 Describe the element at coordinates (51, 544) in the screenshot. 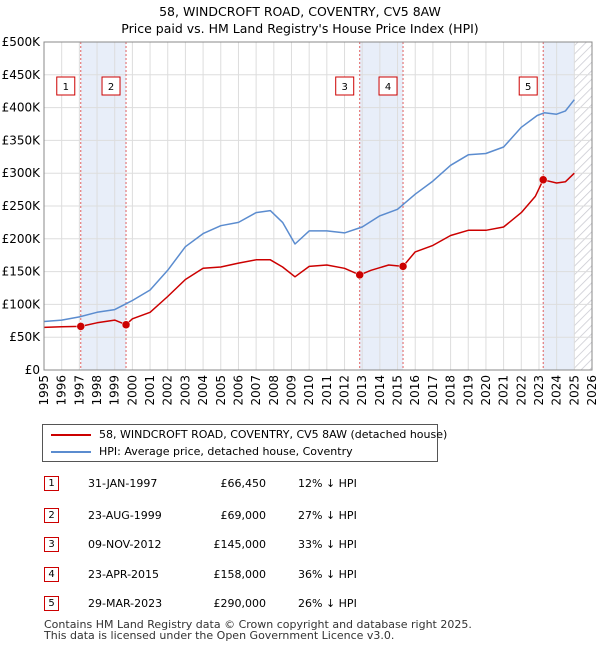

I see `transaction-number: 3` at that location.